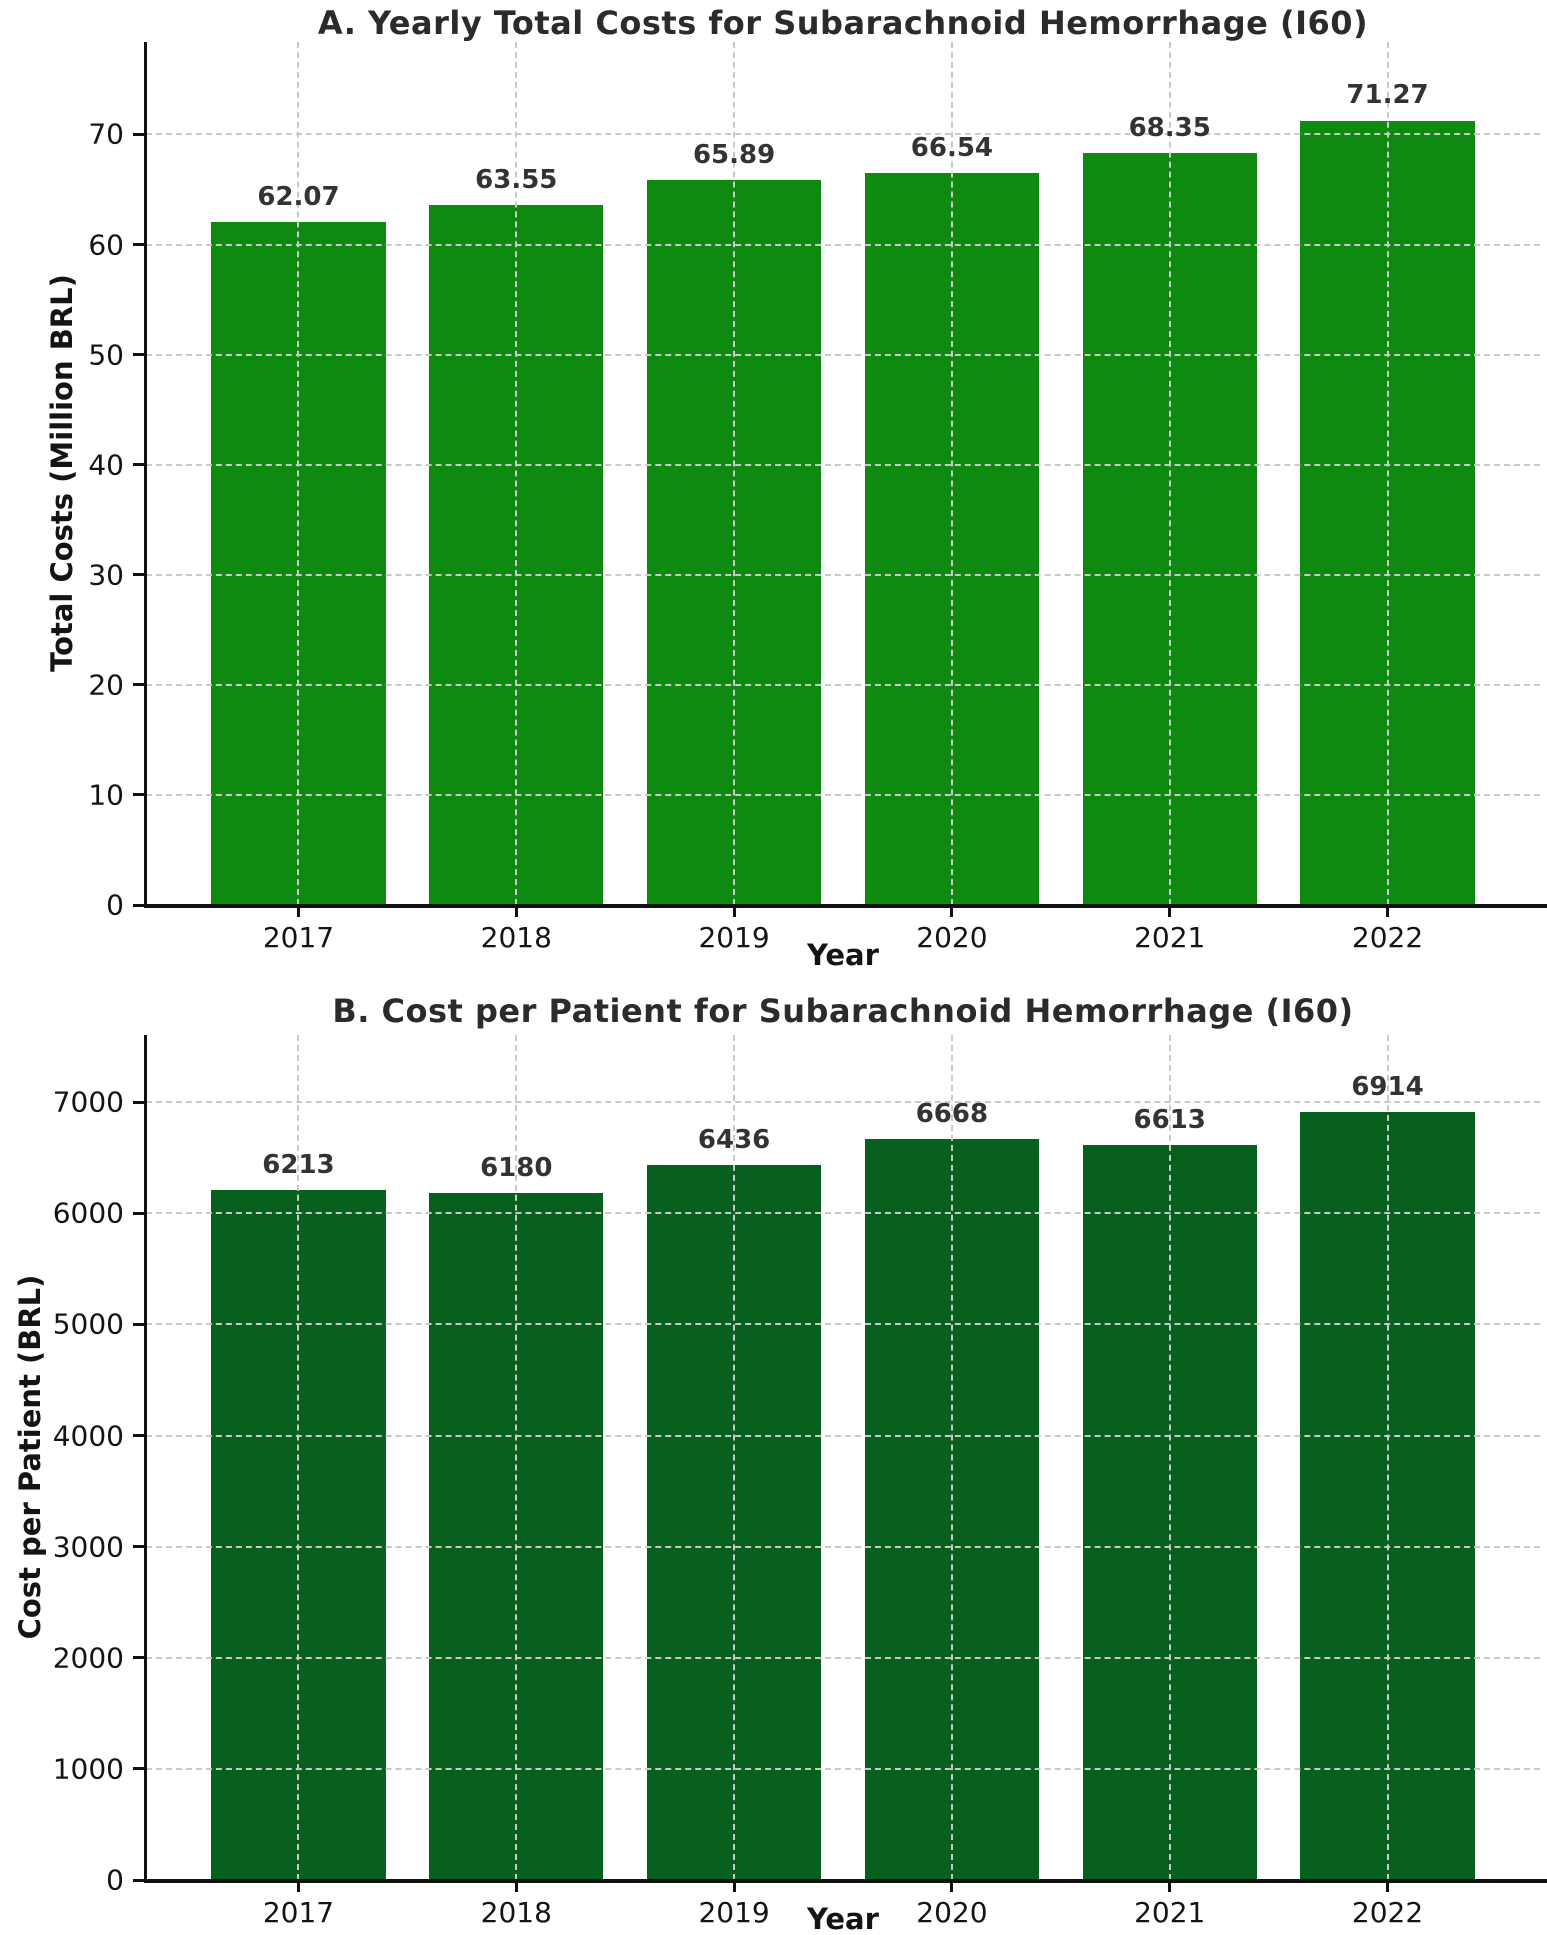  What do you see at coordinates (88, 1102) in the screenshot?
I see `y-tick-label: 7000` at bounding box center [88, 1102].